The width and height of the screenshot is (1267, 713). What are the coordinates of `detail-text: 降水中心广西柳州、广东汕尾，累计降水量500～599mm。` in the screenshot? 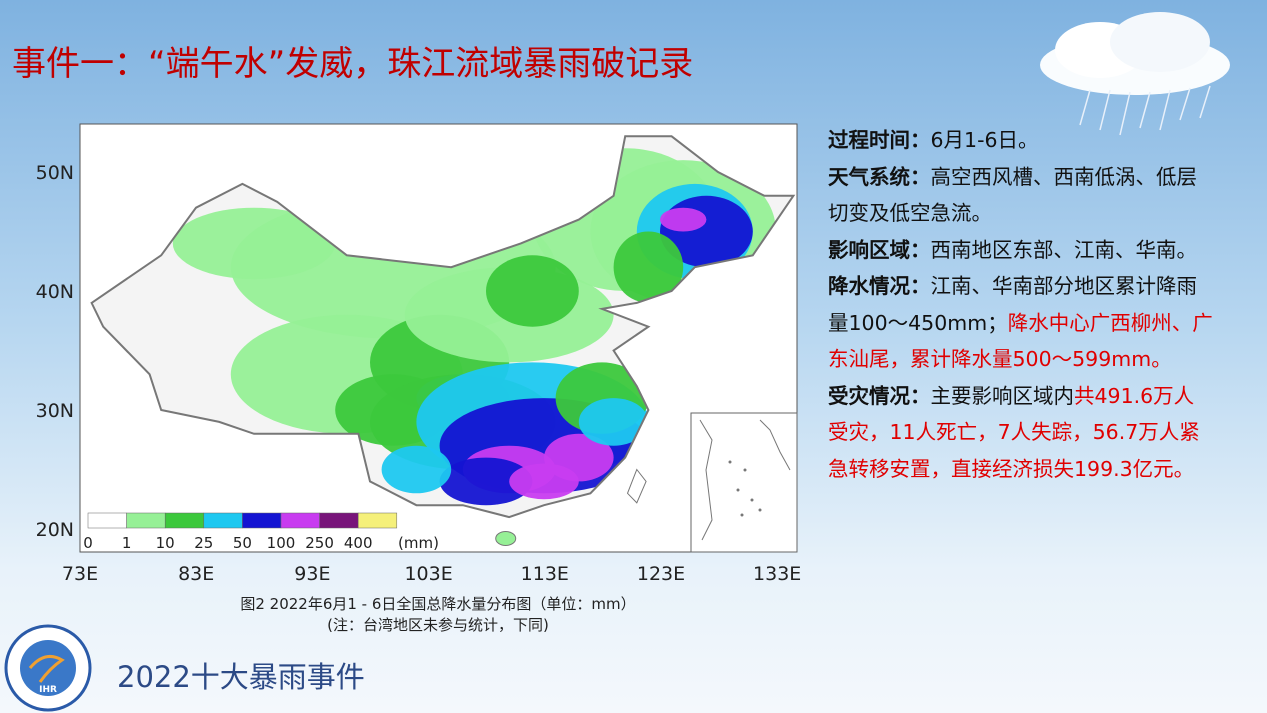 It's located at (1020, 341).